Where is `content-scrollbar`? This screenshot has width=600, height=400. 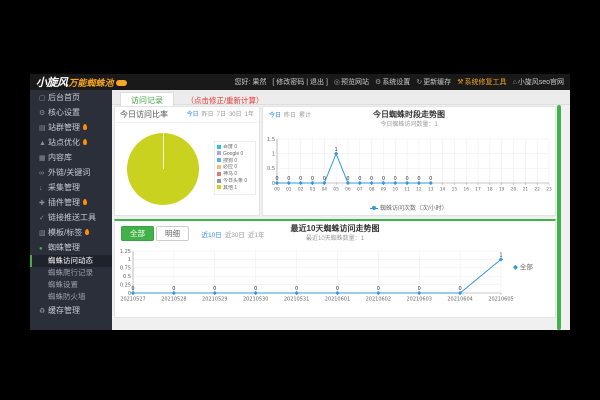
content-scrollbar is located at coordinates (559, 217).